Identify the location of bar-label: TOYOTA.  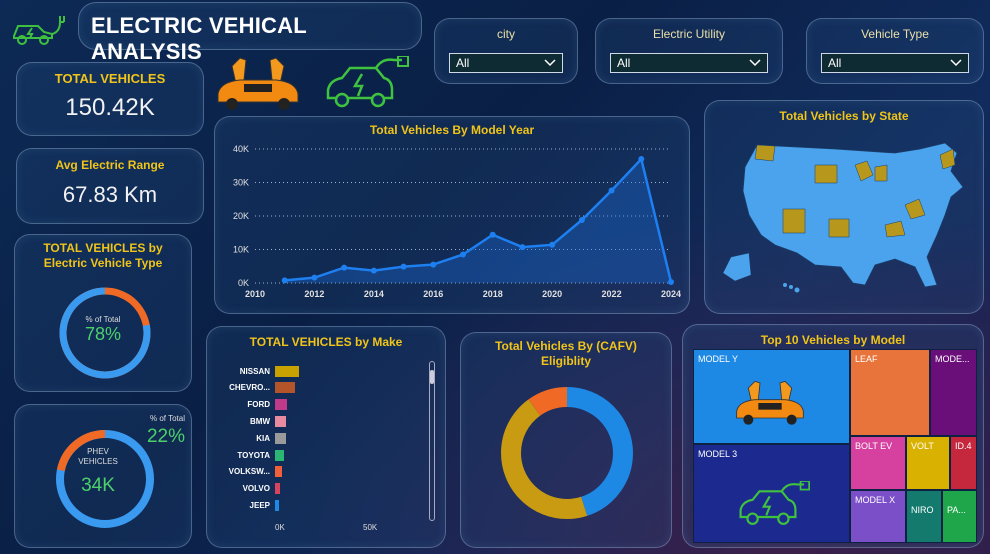
(253, 455).